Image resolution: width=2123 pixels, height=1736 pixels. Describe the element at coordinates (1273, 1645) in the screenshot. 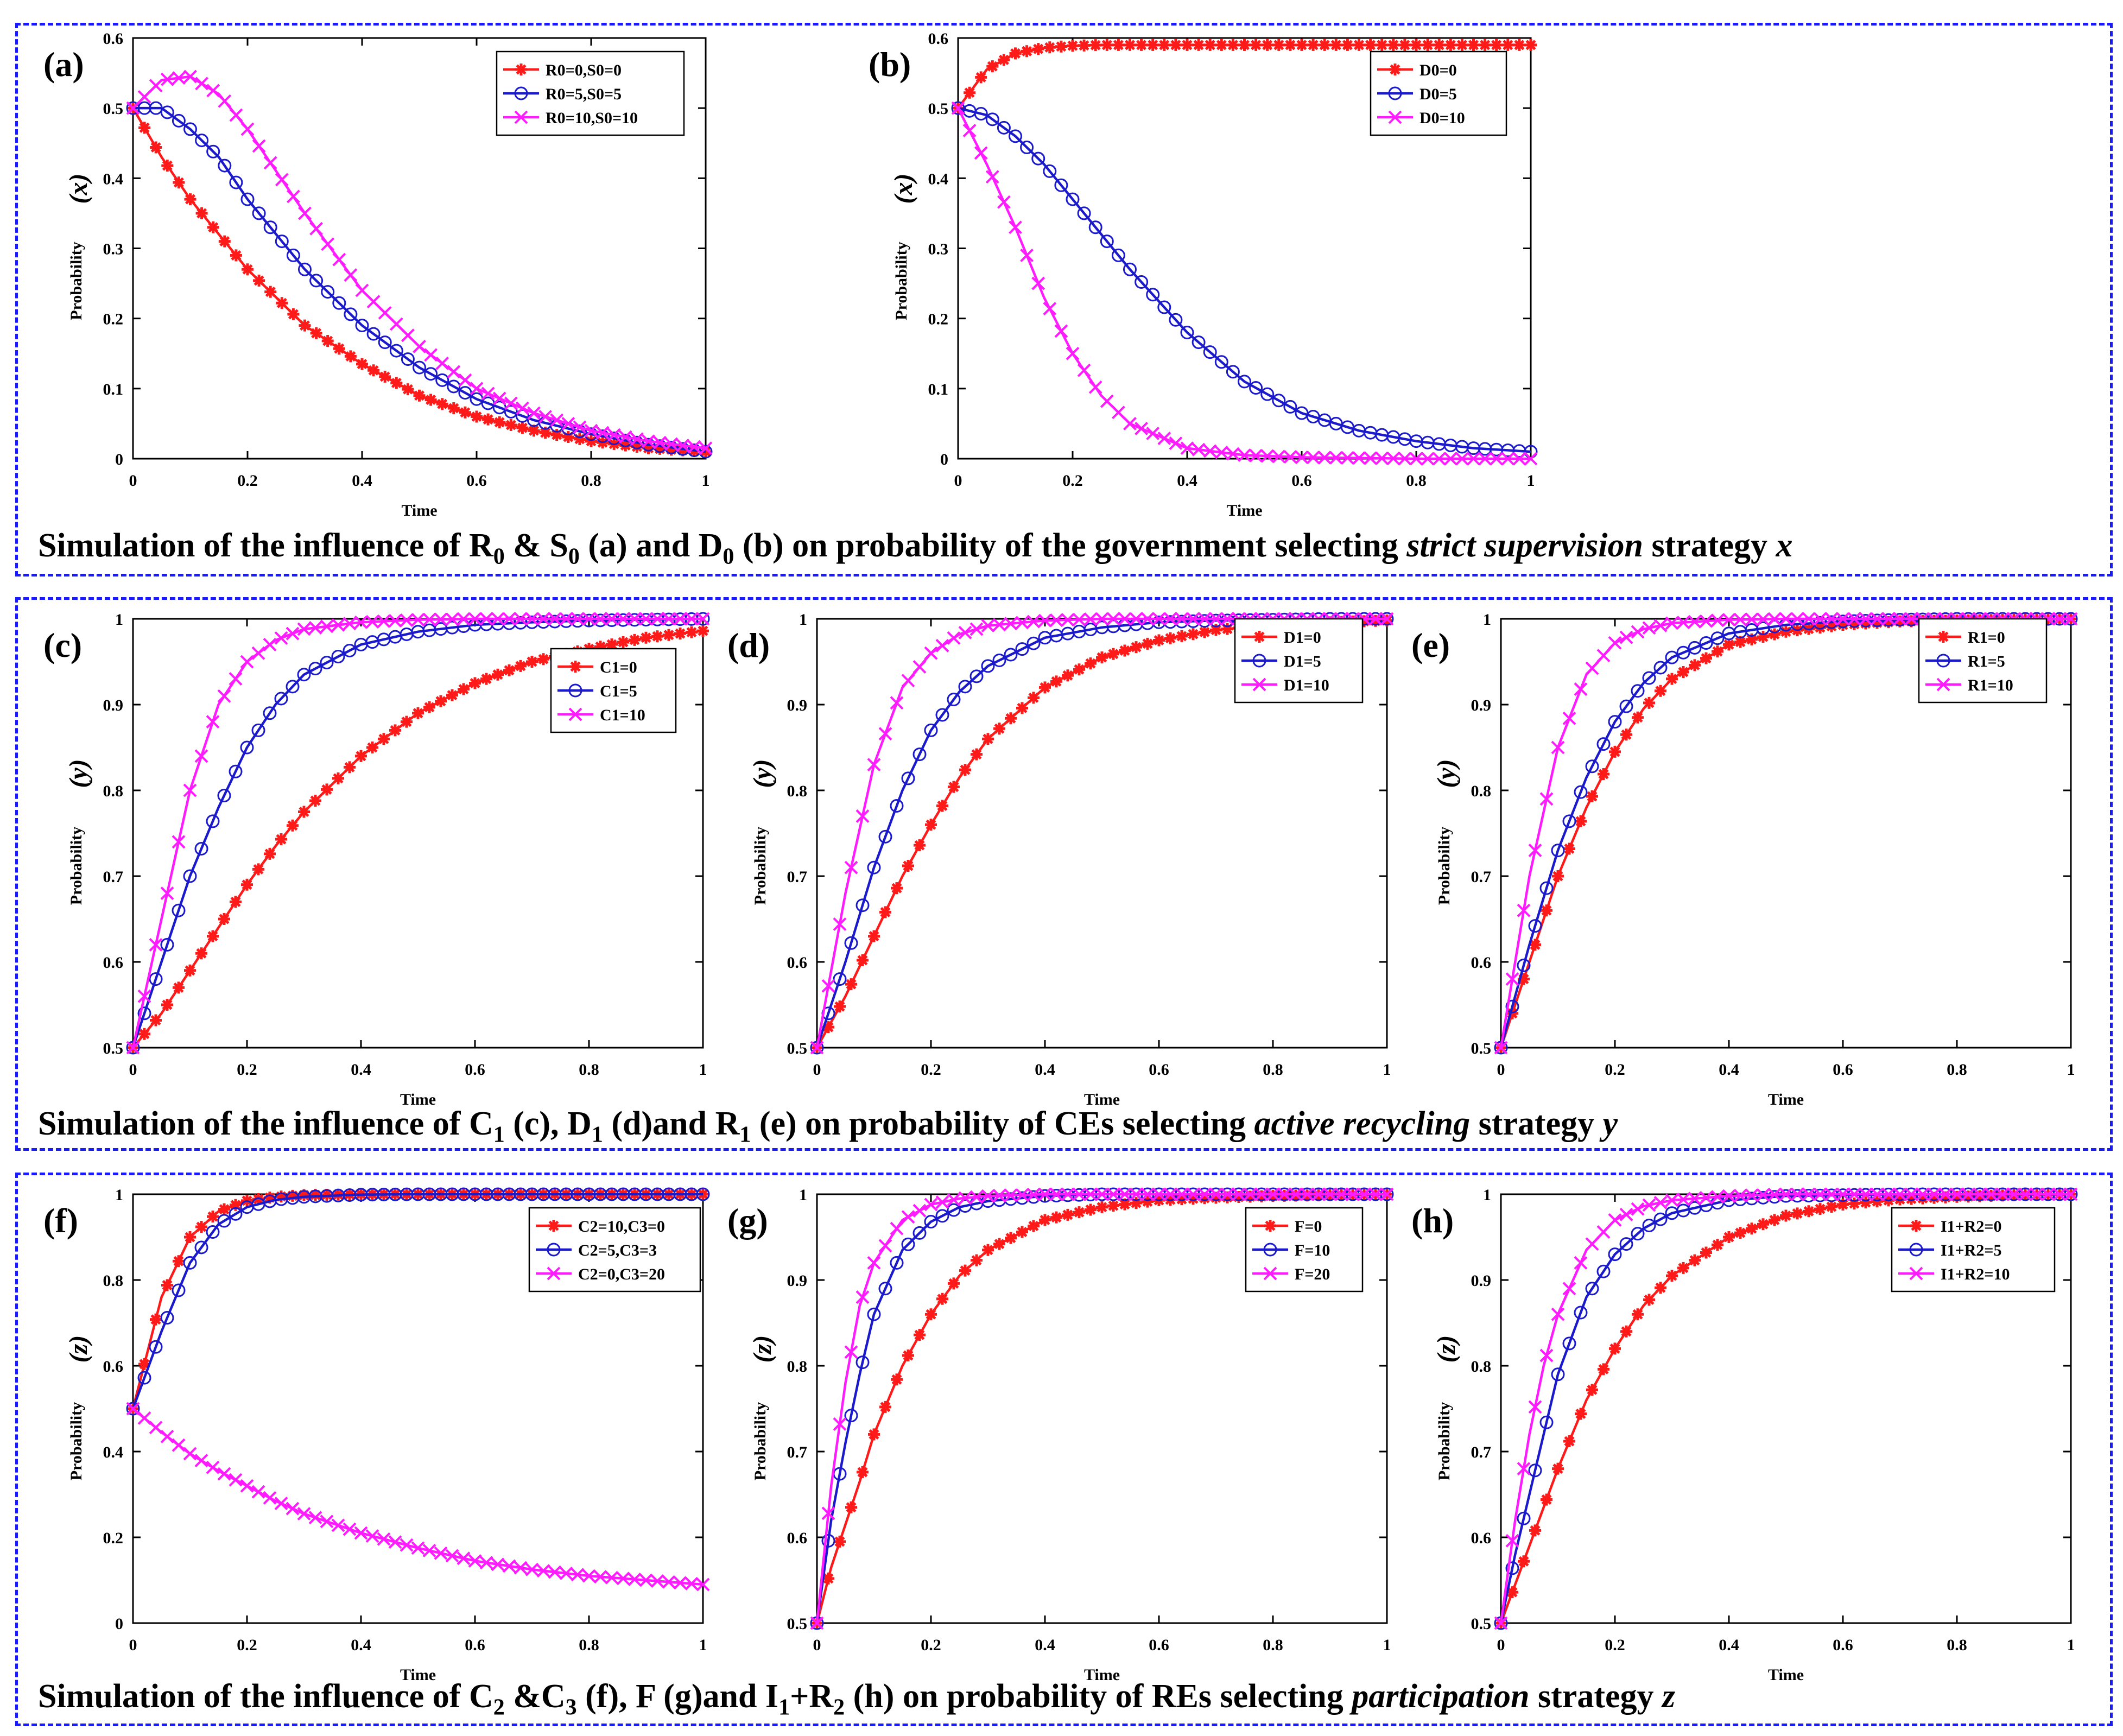

I see `x-tick-label-g-4: 0.8` at that location.